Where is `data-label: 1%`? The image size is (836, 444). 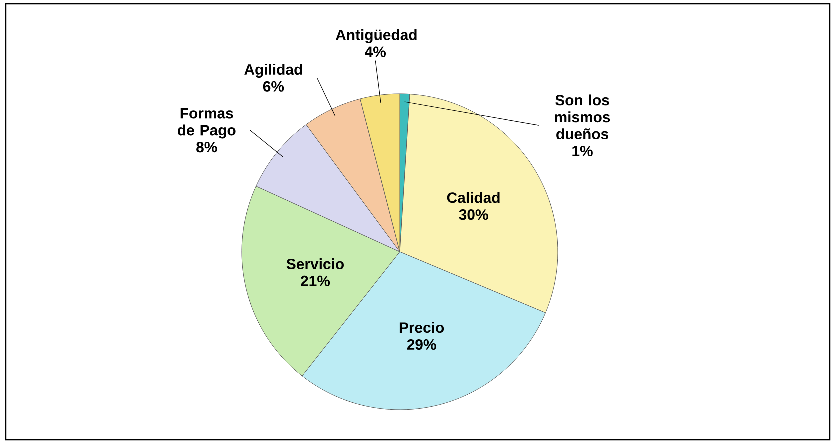
data-label: 1% is located at coordinates (582, 151).